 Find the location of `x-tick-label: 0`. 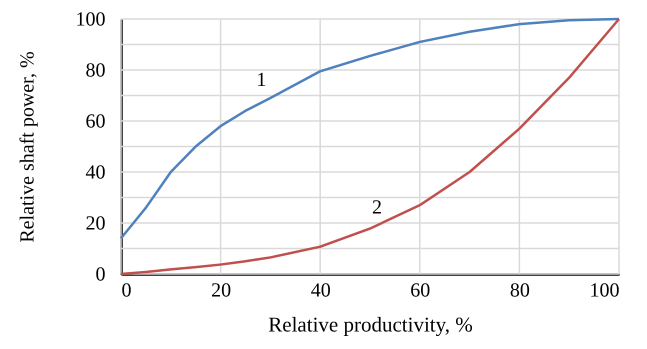

x-tick-label: 0 is located at coordinates (127, 291).